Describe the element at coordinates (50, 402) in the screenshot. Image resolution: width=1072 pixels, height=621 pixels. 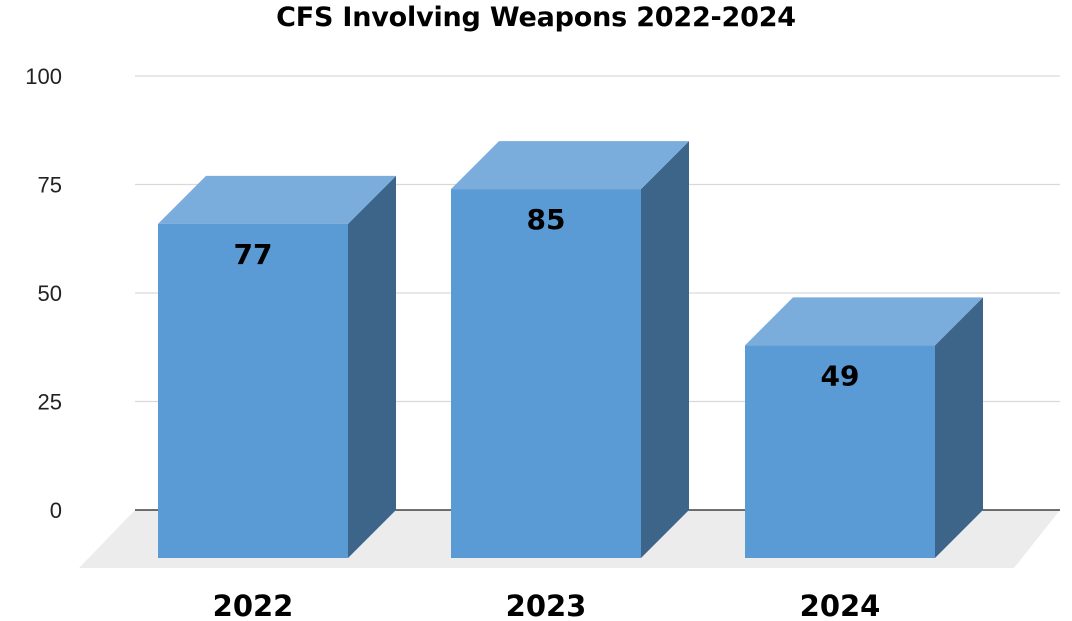
I see `y-tick-label: 25` at that location.